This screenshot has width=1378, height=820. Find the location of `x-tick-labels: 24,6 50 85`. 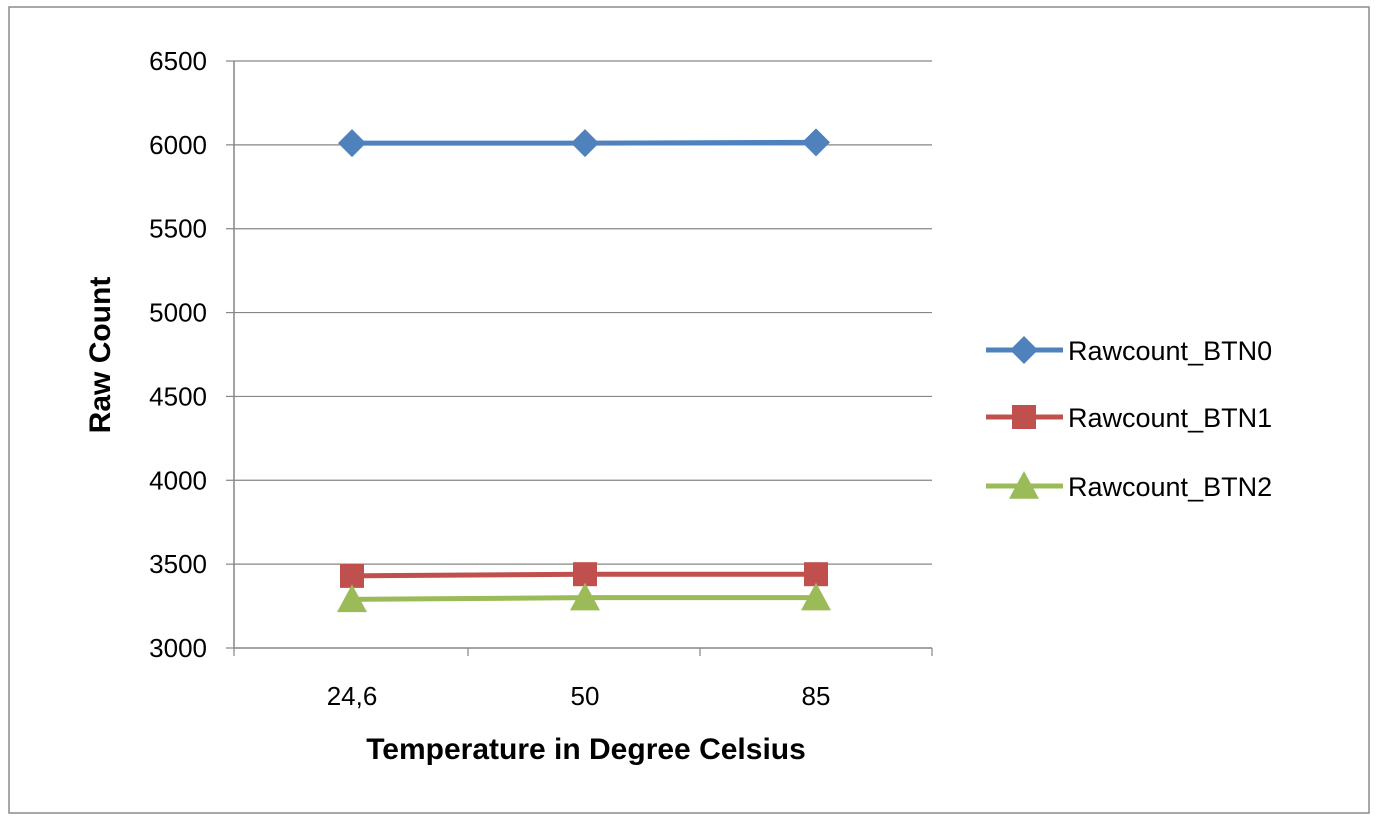

x-tick-labels: 24,6 50 85 is located at coordinates (579, 696).